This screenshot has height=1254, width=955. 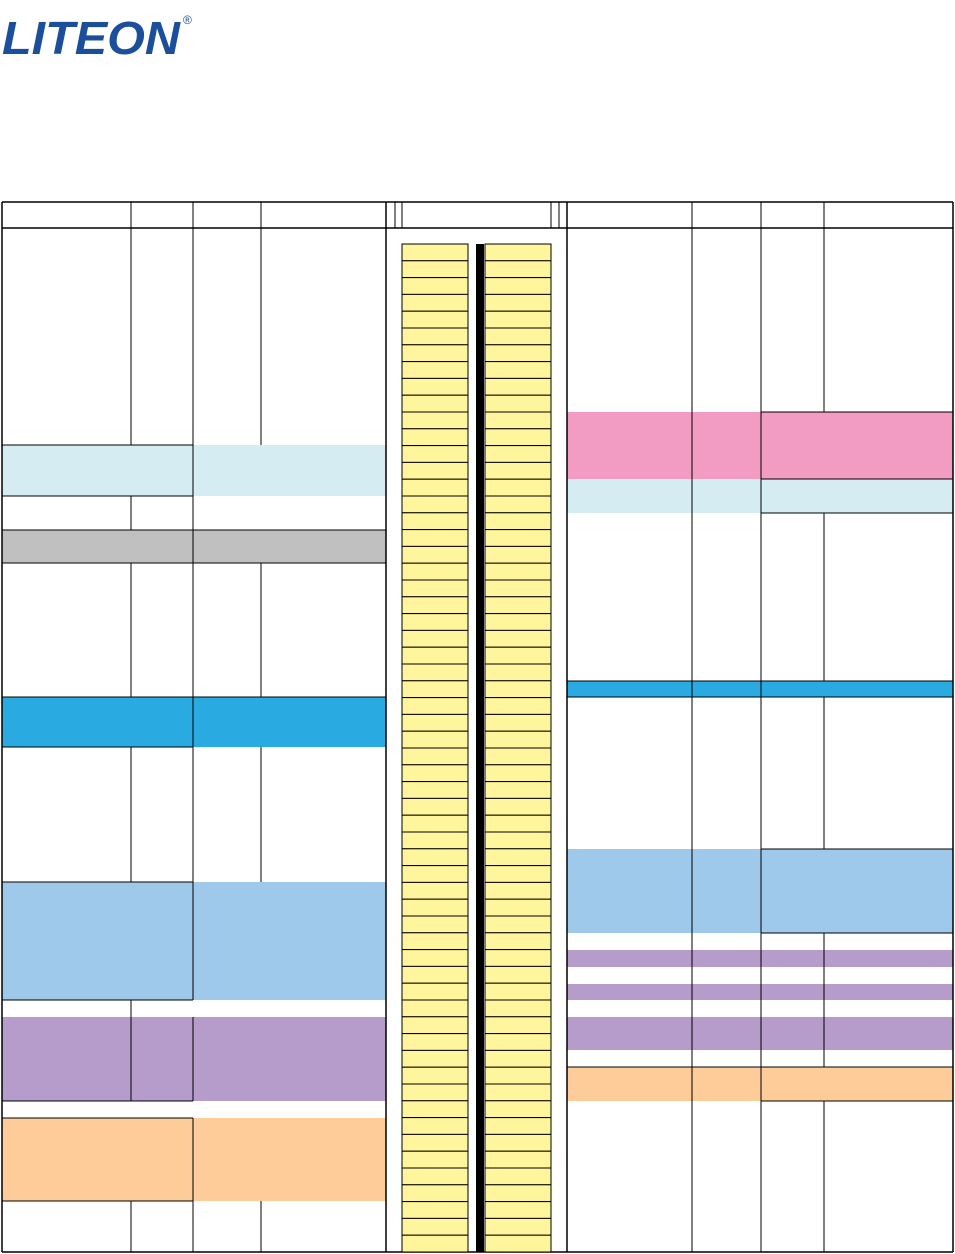 What do you see at coordinates (91, 38) in the screenshot?
I see `logo-text: LITEON` at bounding box center [91, 38].